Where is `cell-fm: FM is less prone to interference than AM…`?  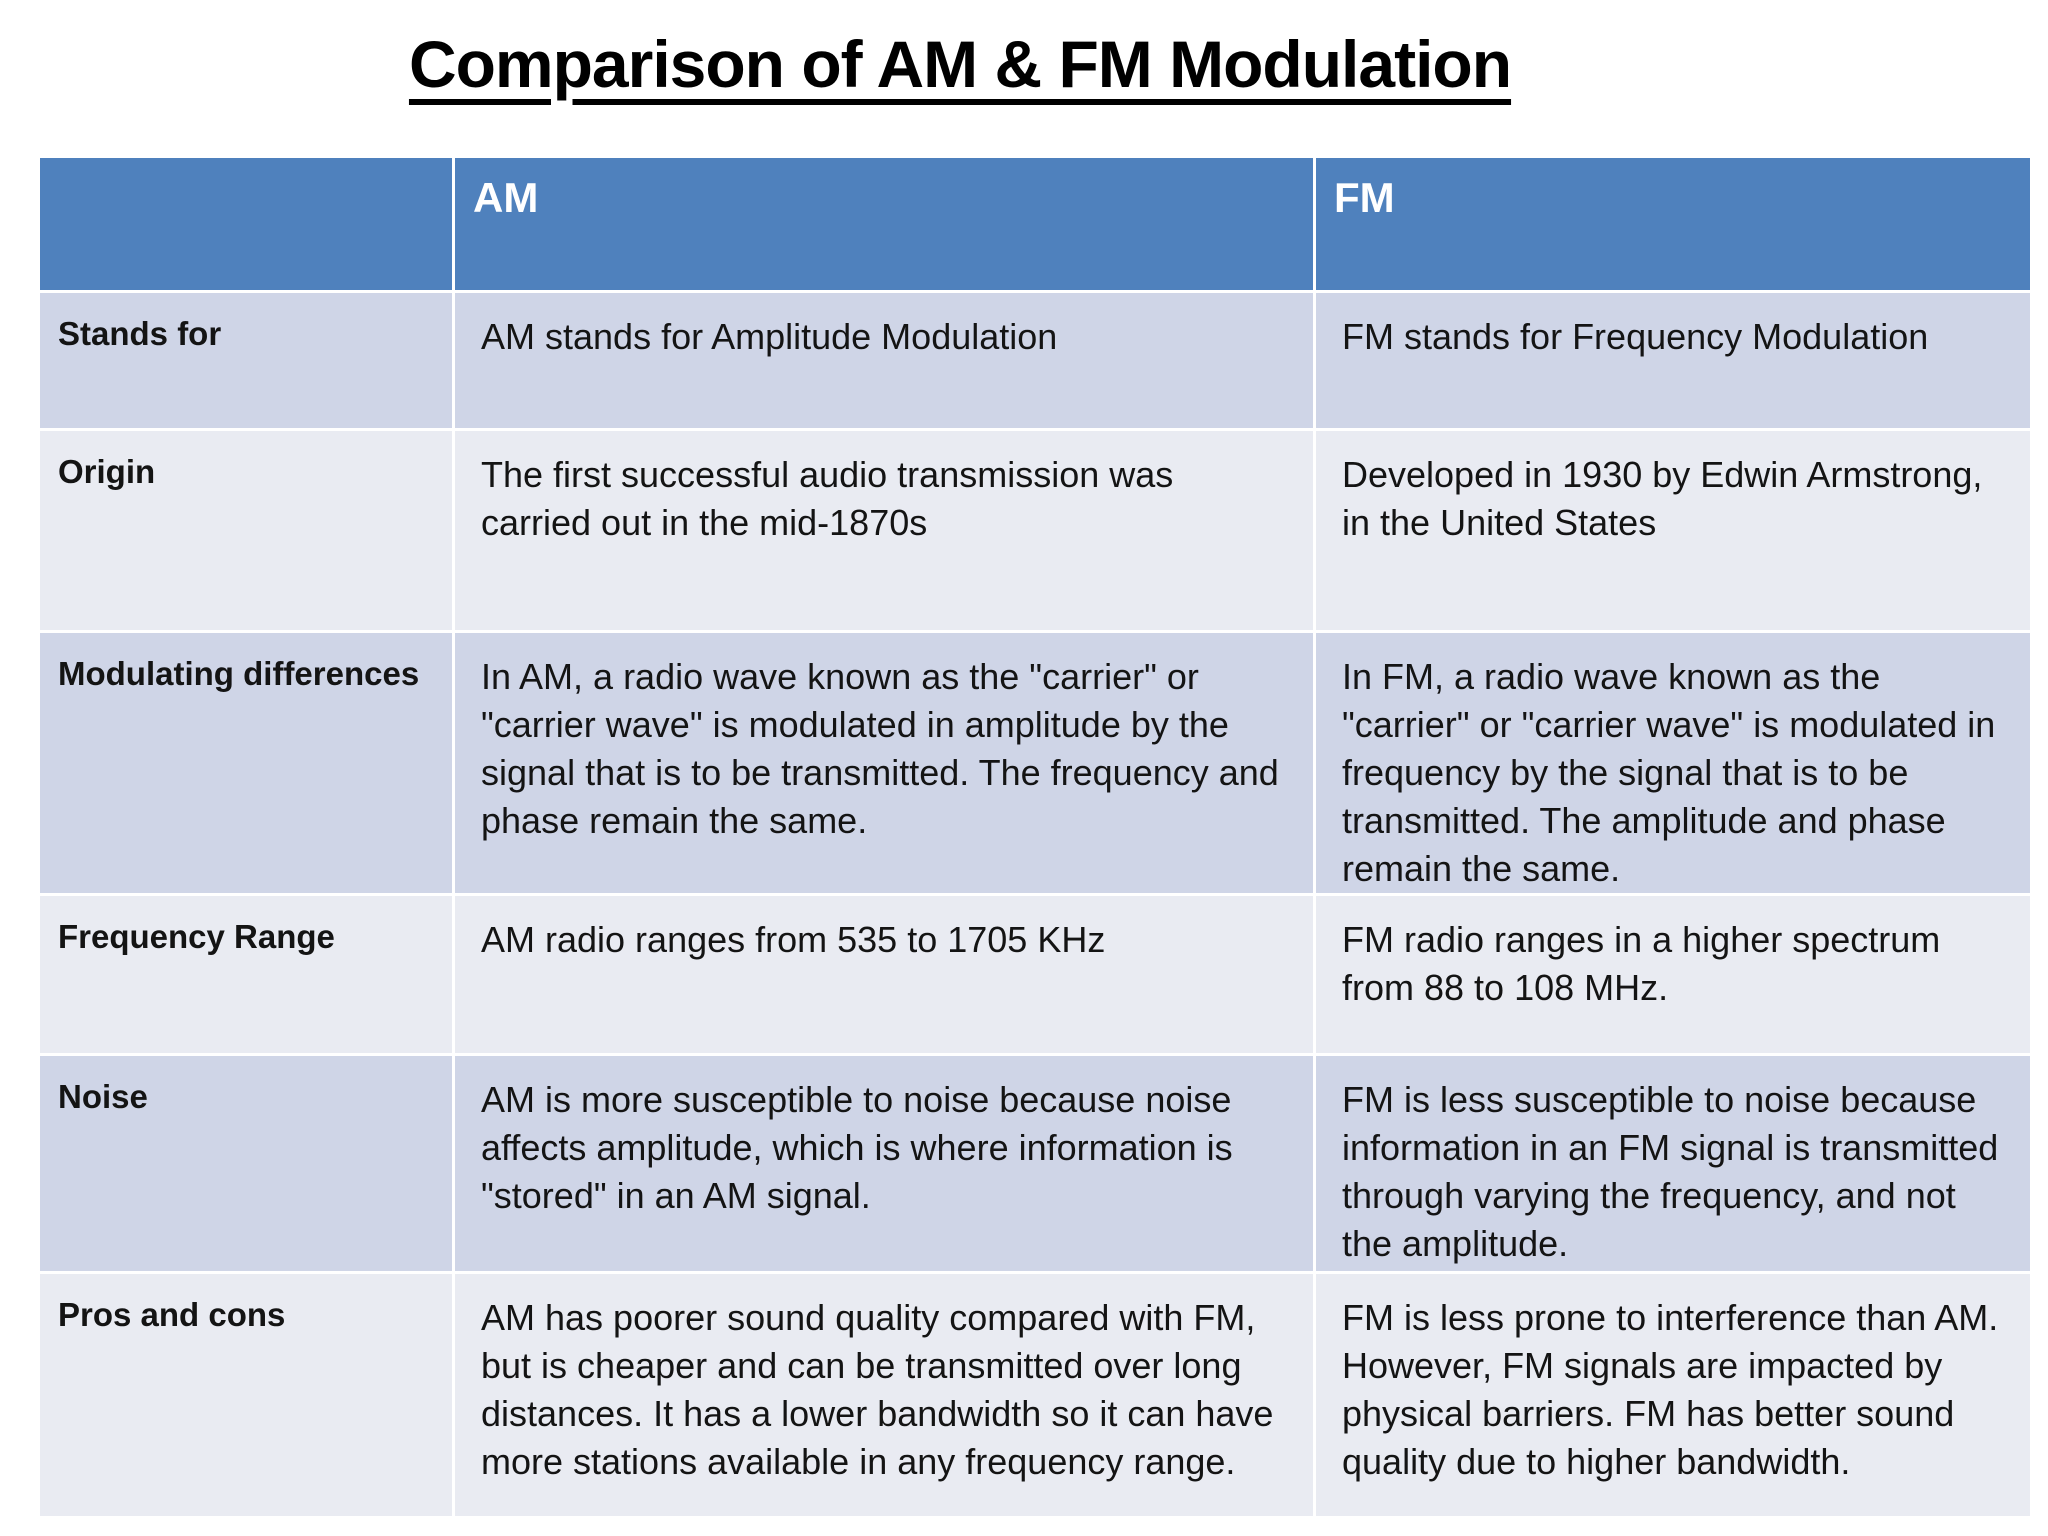 cell-fm: FM is less prone to interference than AM… is located at coordinates (1673, 1395).